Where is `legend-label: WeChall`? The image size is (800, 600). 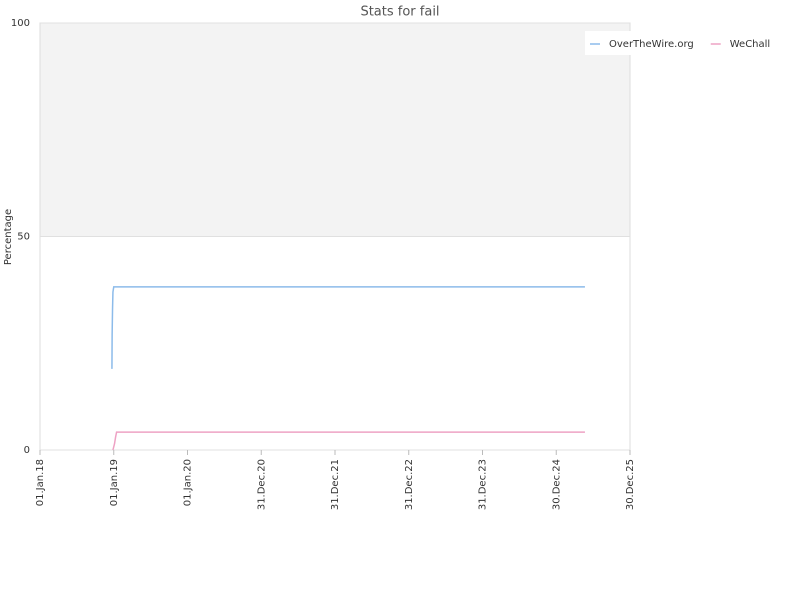 legend-label: WeChall is located at coordinates (750, 44).